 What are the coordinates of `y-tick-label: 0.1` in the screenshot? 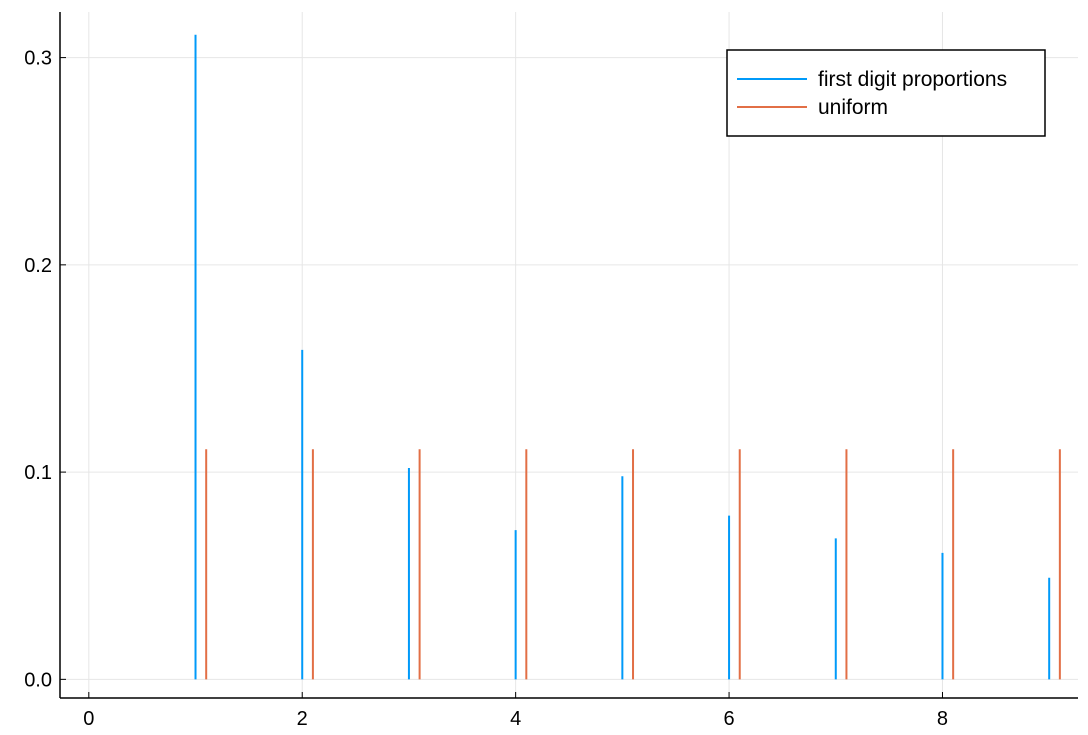 It's located at (38, 473).